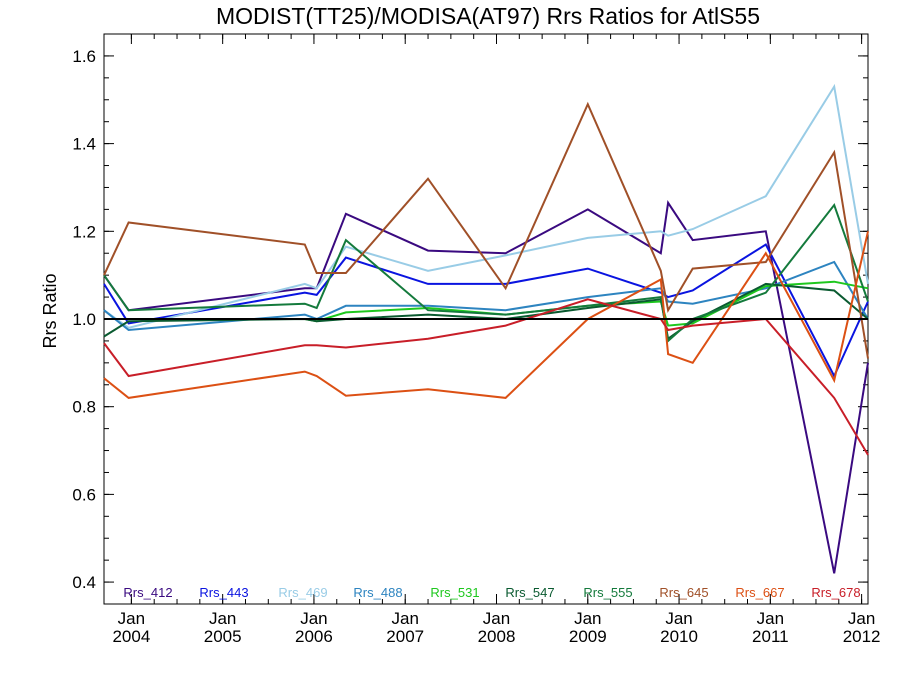 The height and width of the screenshot is (675, 900). Describe the element at coordinates (377, 592) in the screenshot. I see `legend-entry: Rrs_488` at that location.